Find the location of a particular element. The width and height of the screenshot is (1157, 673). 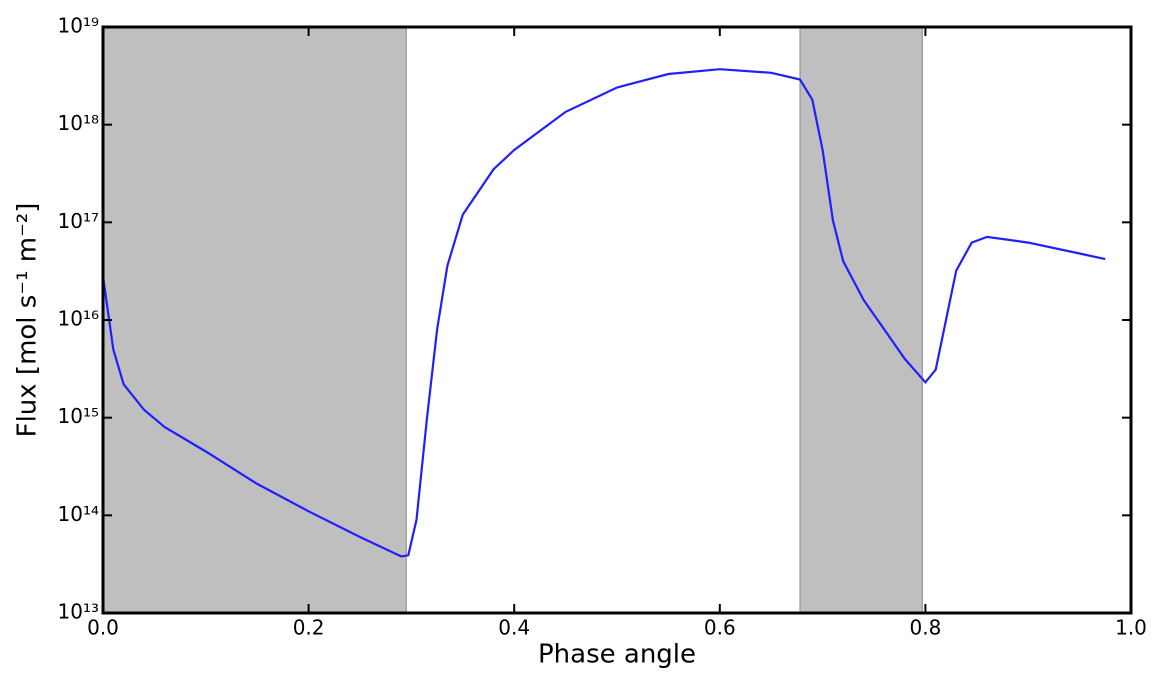

x-tick-label: 0.8 is located at coordinates (925, 628).